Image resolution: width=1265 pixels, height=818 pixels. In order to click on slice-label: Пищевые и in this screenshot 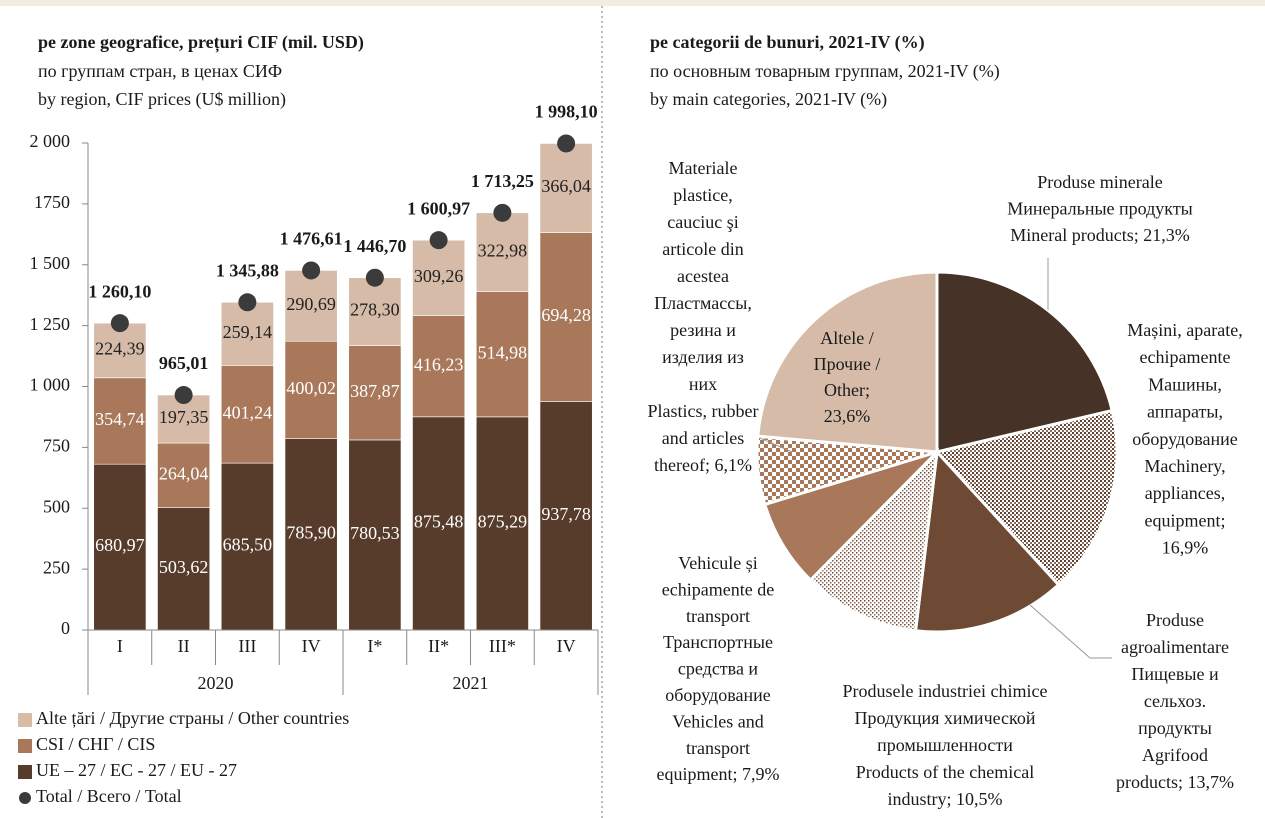, I will do `click(1175, 674)`.